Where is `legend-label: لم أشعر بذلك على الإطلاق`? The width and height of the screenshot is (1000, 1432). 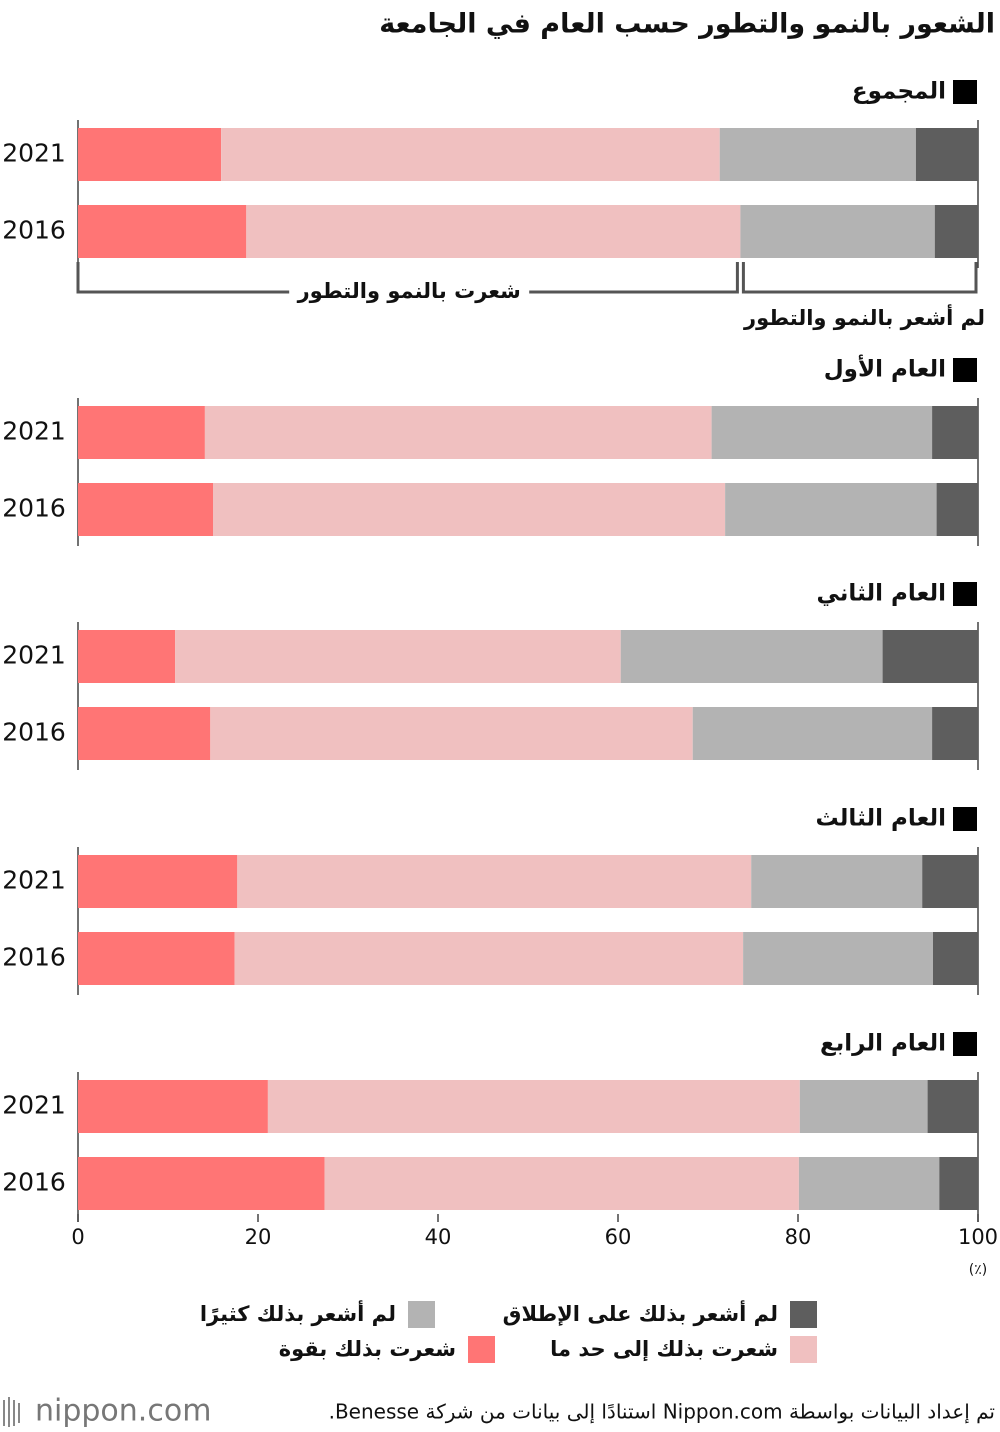 legend-label: لم أشعر بذلك على الإطلاق is located at coordinates (640, 1312).